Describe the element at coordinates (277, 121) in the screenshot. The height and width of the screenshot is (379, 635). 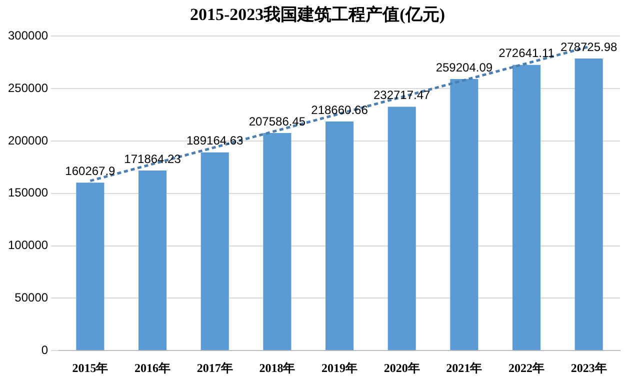
I see `data-label: 207586.45` at that location.